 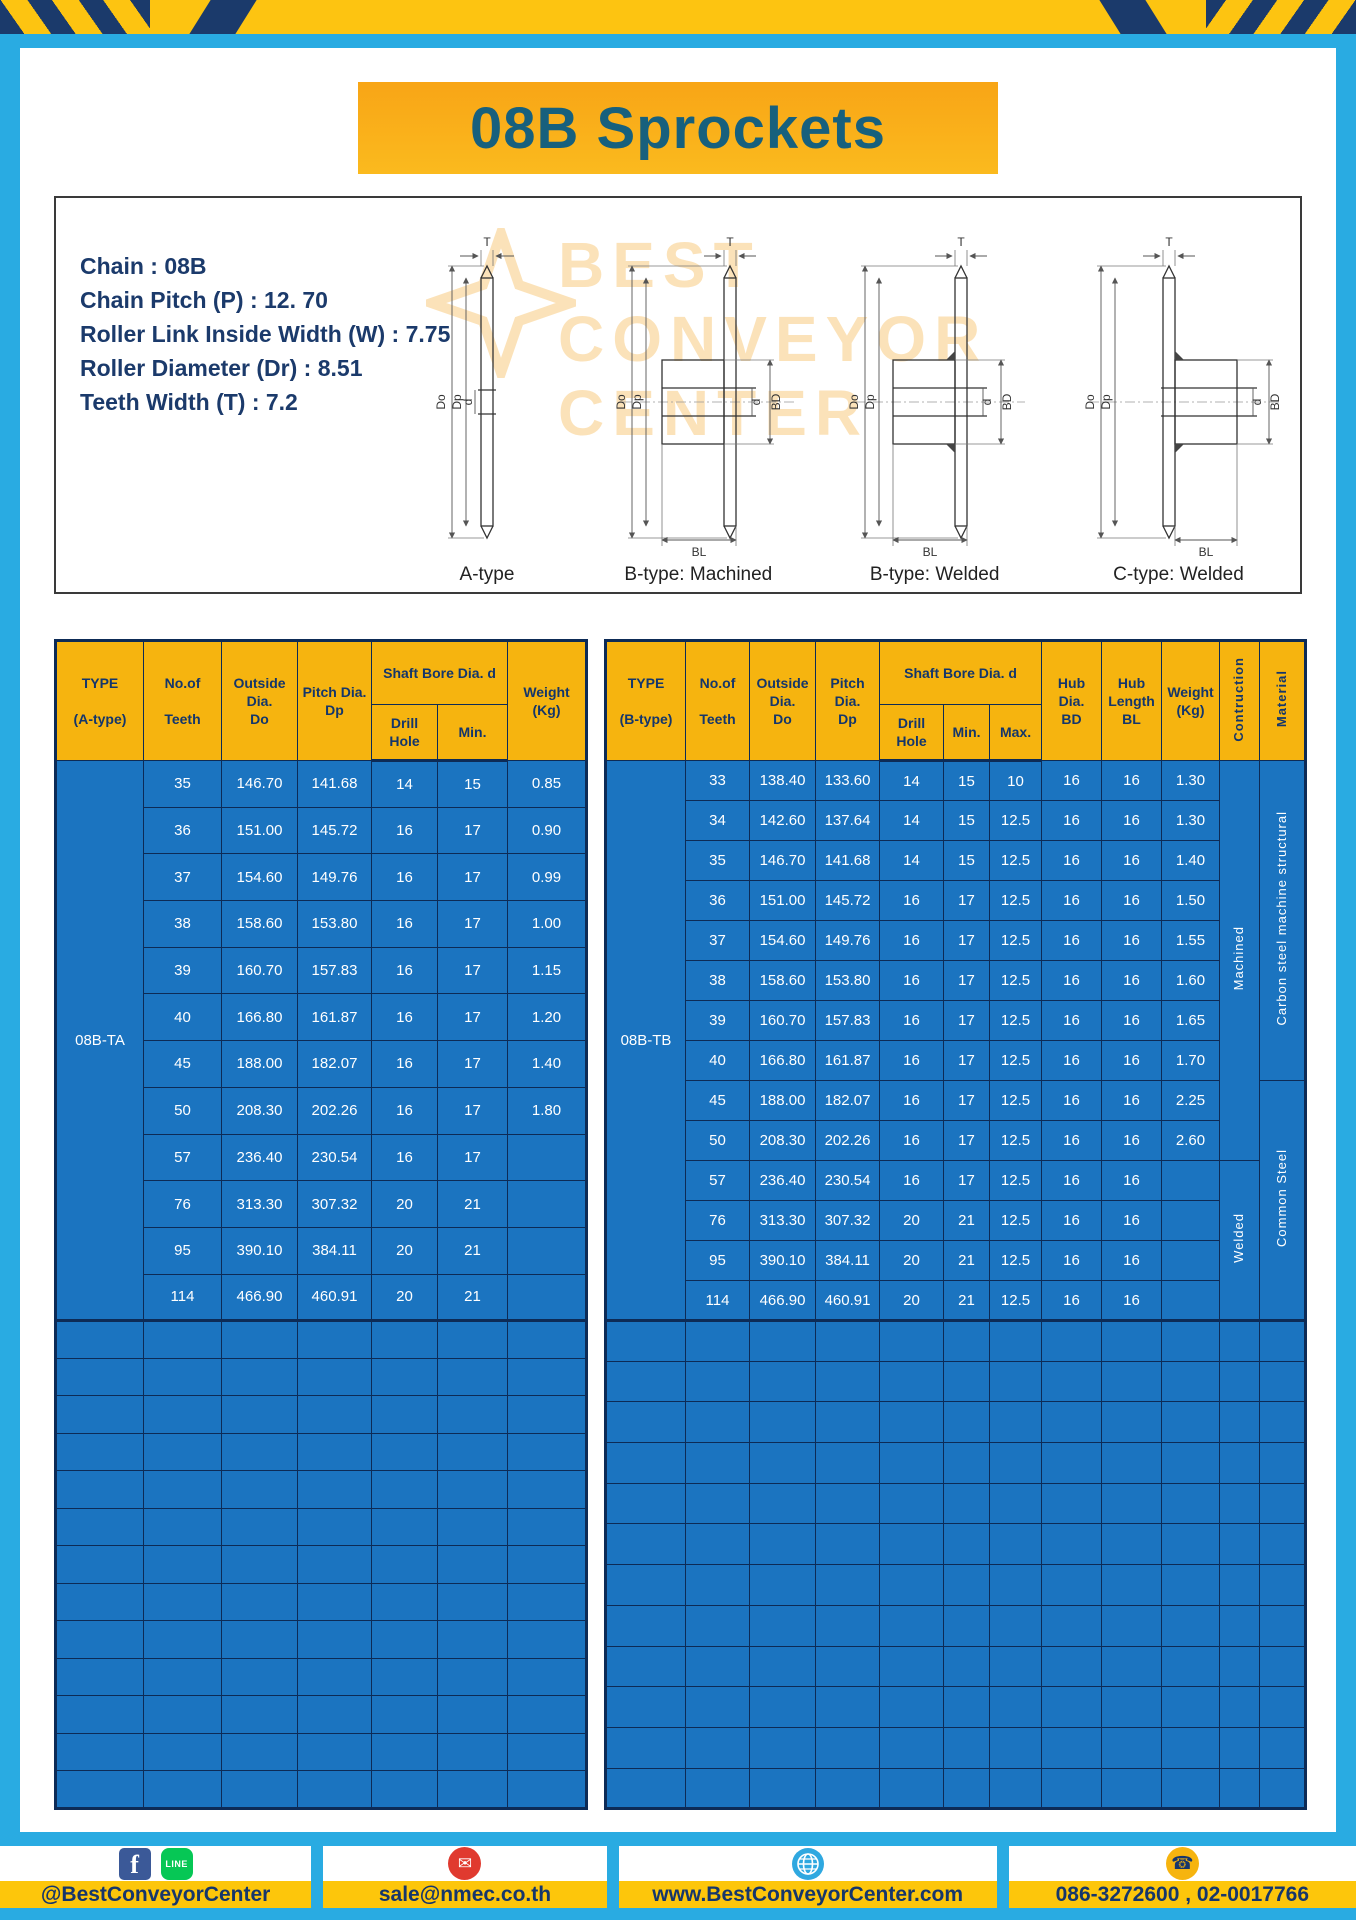 What do you see at coordinates (1016, 1300) in the screenshot?
I see `table-cell: 12.5` at bounding box center [1016, 1300].